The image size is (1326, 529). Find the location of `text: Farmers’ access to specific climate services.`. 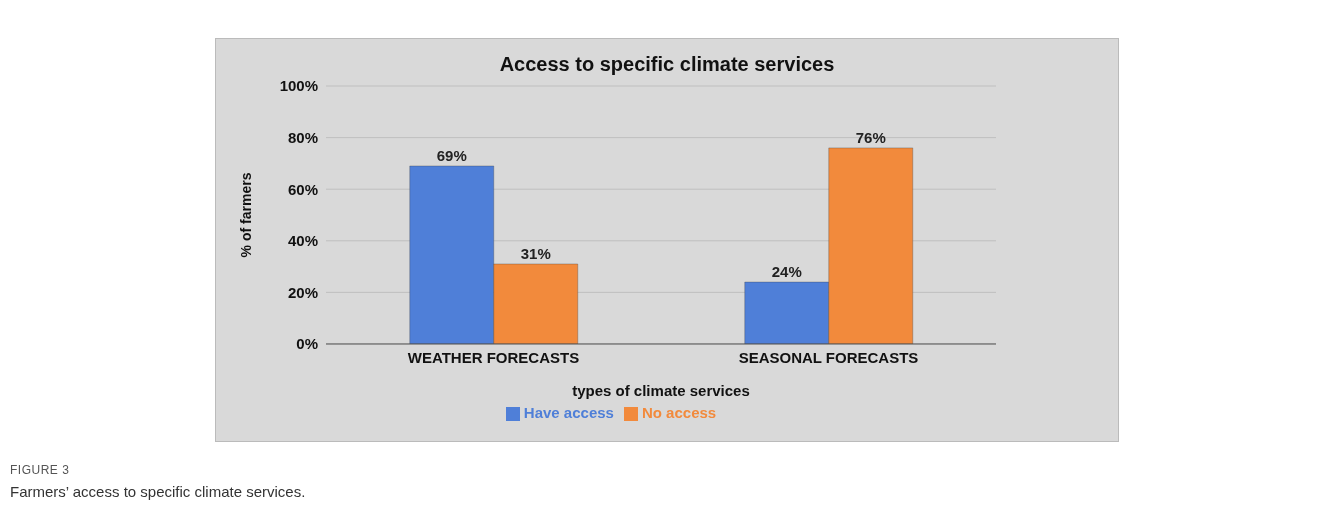

text: Farmers’ access to specific climate services. is located at coordinates (158, 491).